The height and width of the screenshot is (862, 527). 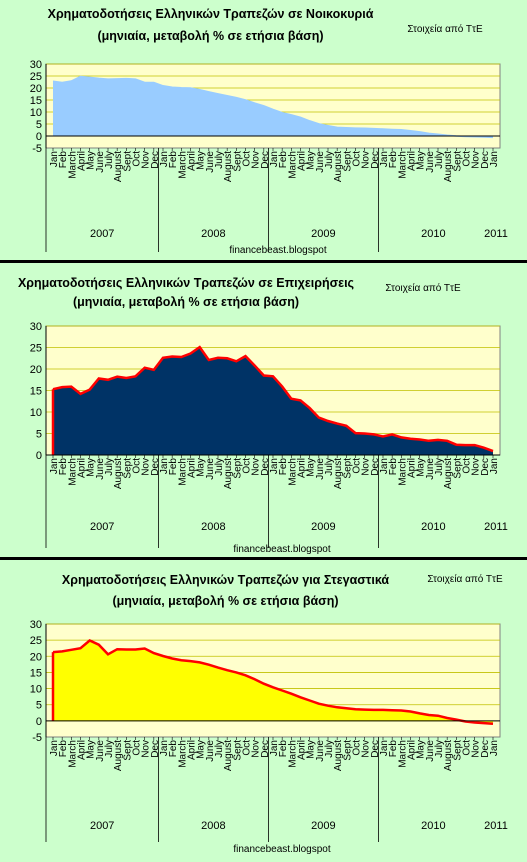 What do you see at coordinates (36, 349) in the screenshot?
I see `y-tick-label: 25` at bounding box center [36, 349].